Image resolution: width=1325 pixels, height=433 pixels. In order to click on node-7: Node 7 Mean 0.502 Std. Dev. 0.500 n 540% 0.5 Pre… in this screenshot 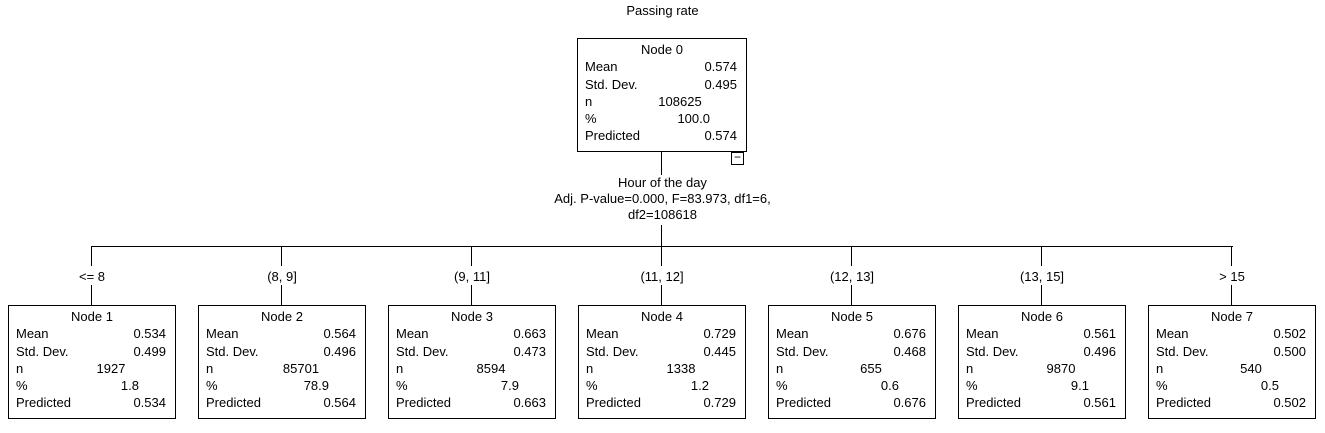, I will do `click(1232, 362)`.